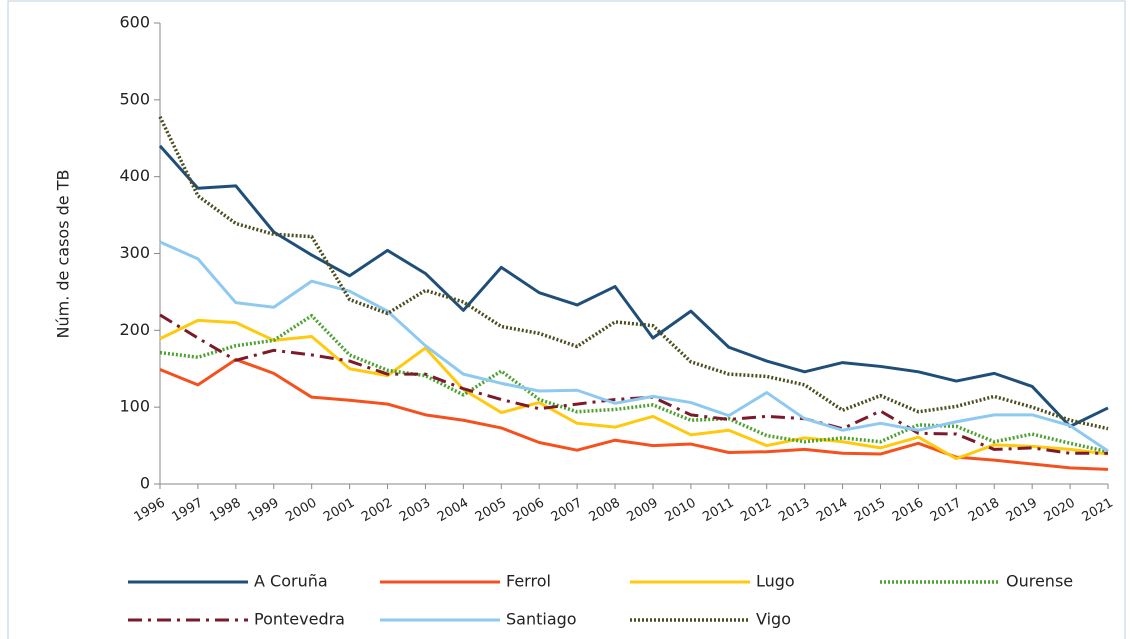 Image resolution: width=1134 pixels, height=639 pixels. Describe the element at coordinates (453, 511) in the screenshot. I see `x-tick-label: 2004` at that location.